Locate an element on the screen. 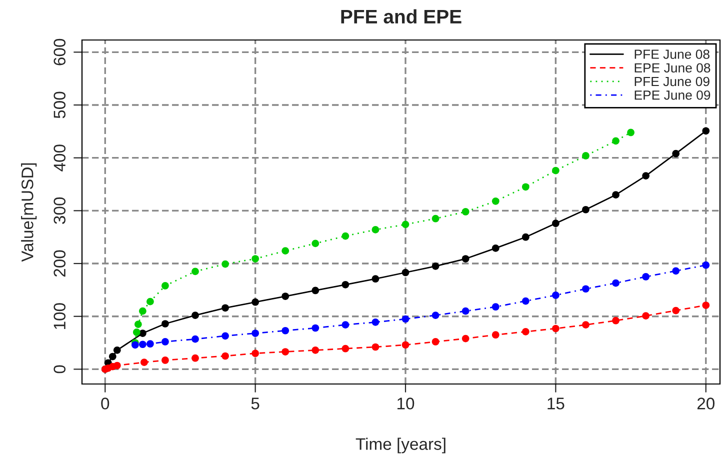 This screenshot has width=724, height=457. y-tick-label: 500 is located at coordinates (60, 105).